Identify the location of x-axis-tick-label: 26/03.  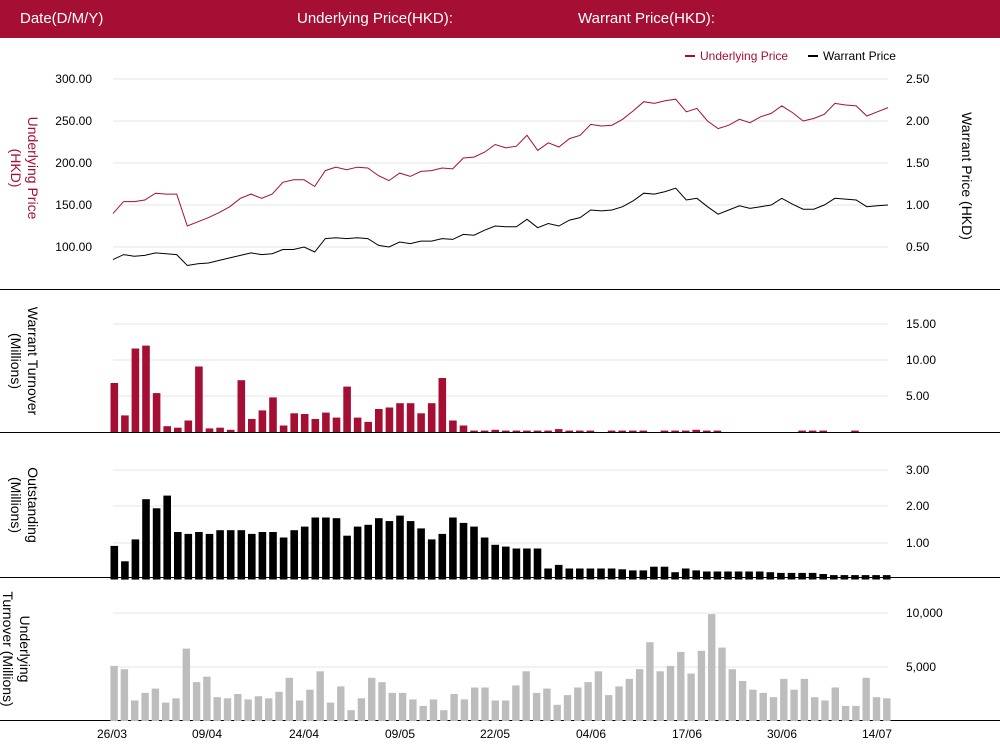
(112, 734).